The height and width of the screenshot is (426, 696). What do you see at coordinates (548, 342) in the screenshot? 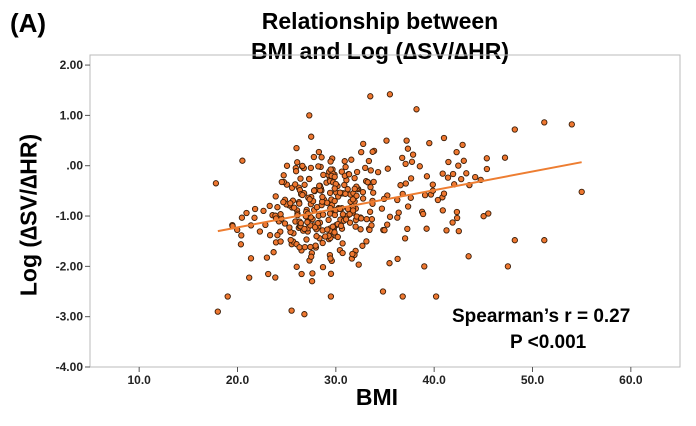
I see `p-value-annotation: P <0.001` at bounding box center [548, 342].